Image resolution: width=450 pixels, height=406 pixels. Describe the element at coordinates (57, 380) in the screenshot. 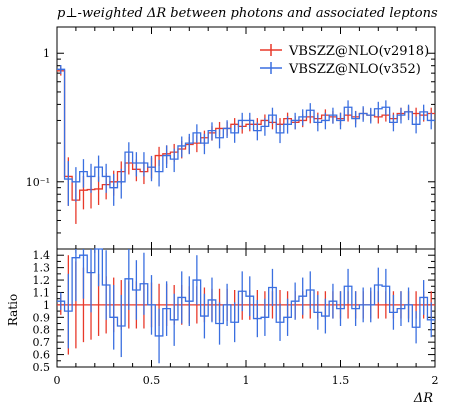

I see `x-tick-label: 0` at that location.